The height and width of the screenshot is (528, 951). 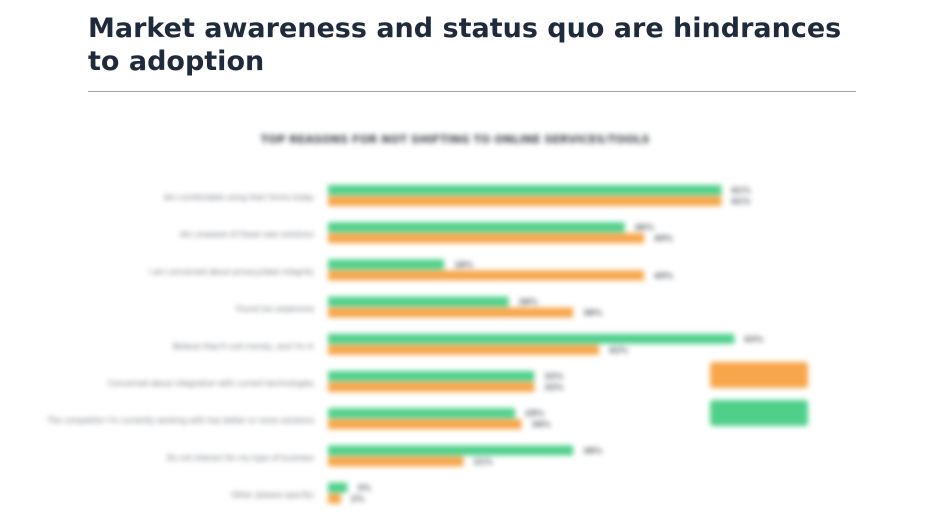 What do you see at coordinates (528, 302) in the screenshot?
I see `data-label-green: 28%` at bounding box center [528, 302].